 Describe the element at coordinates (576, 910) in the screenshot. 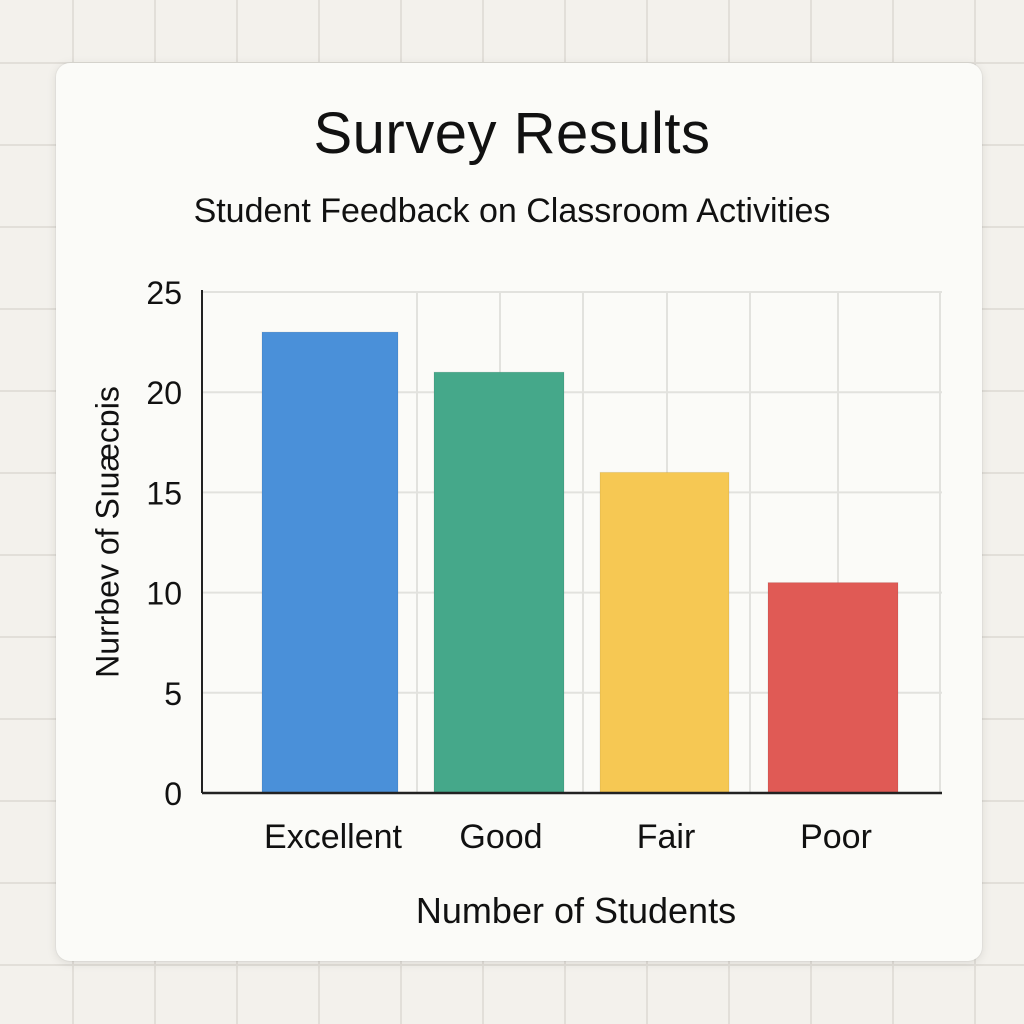

I see `x-axis-label: Number of Students` at that location.